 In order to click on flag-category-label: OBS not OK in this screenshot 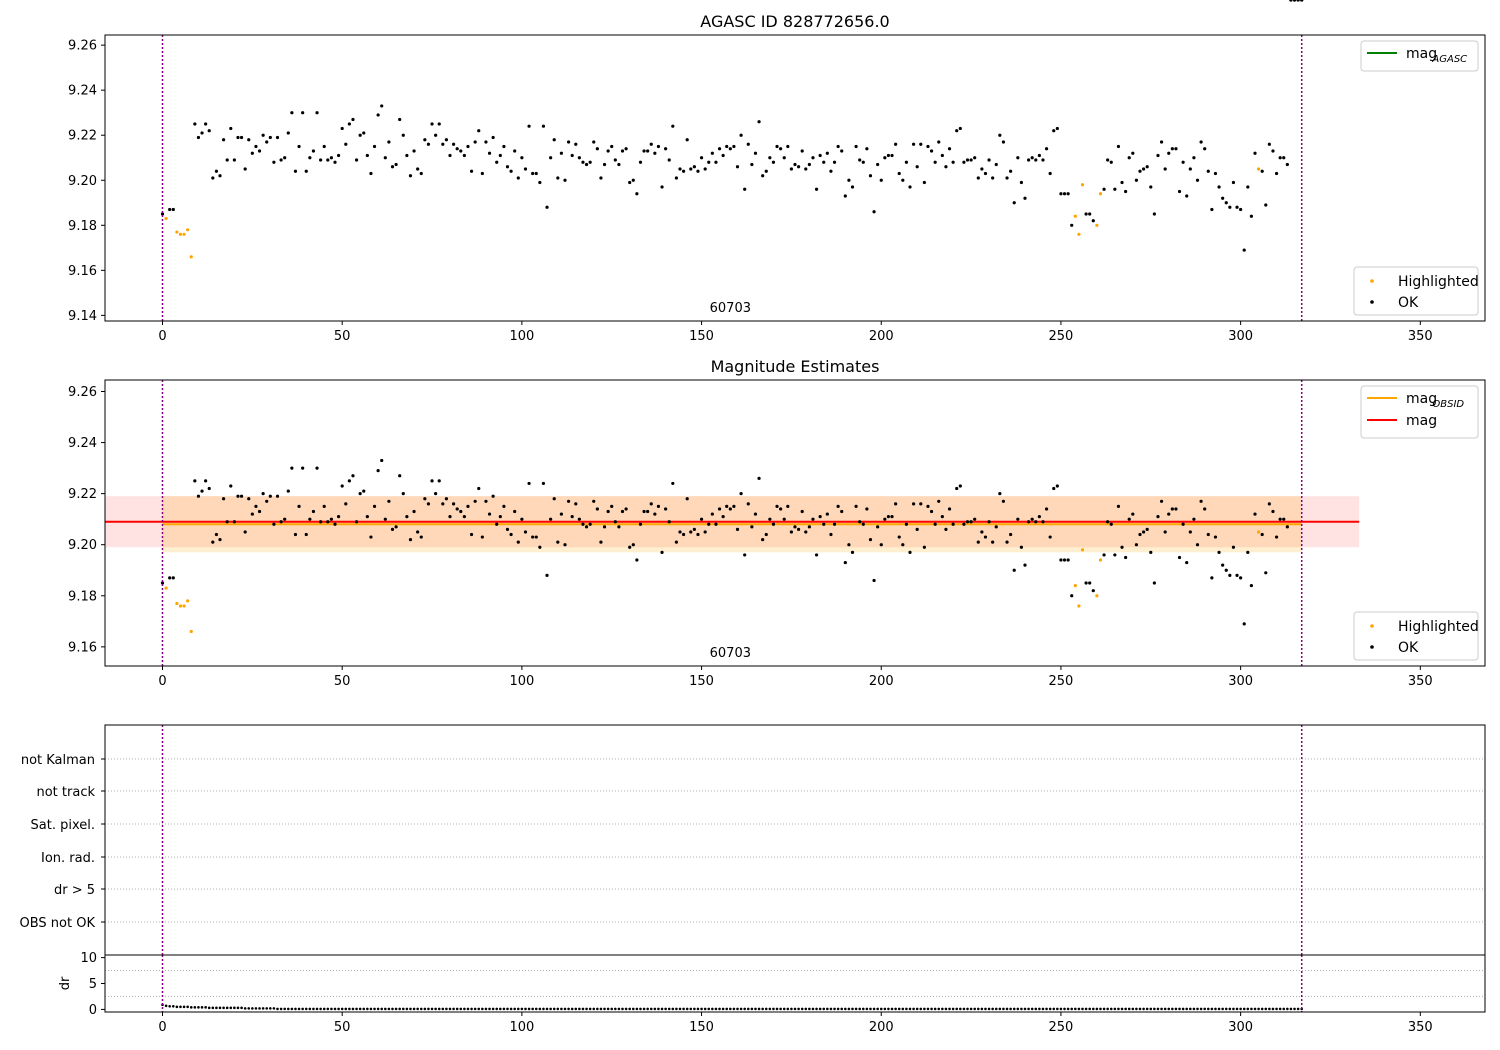, I will do `click(58, 923)`.